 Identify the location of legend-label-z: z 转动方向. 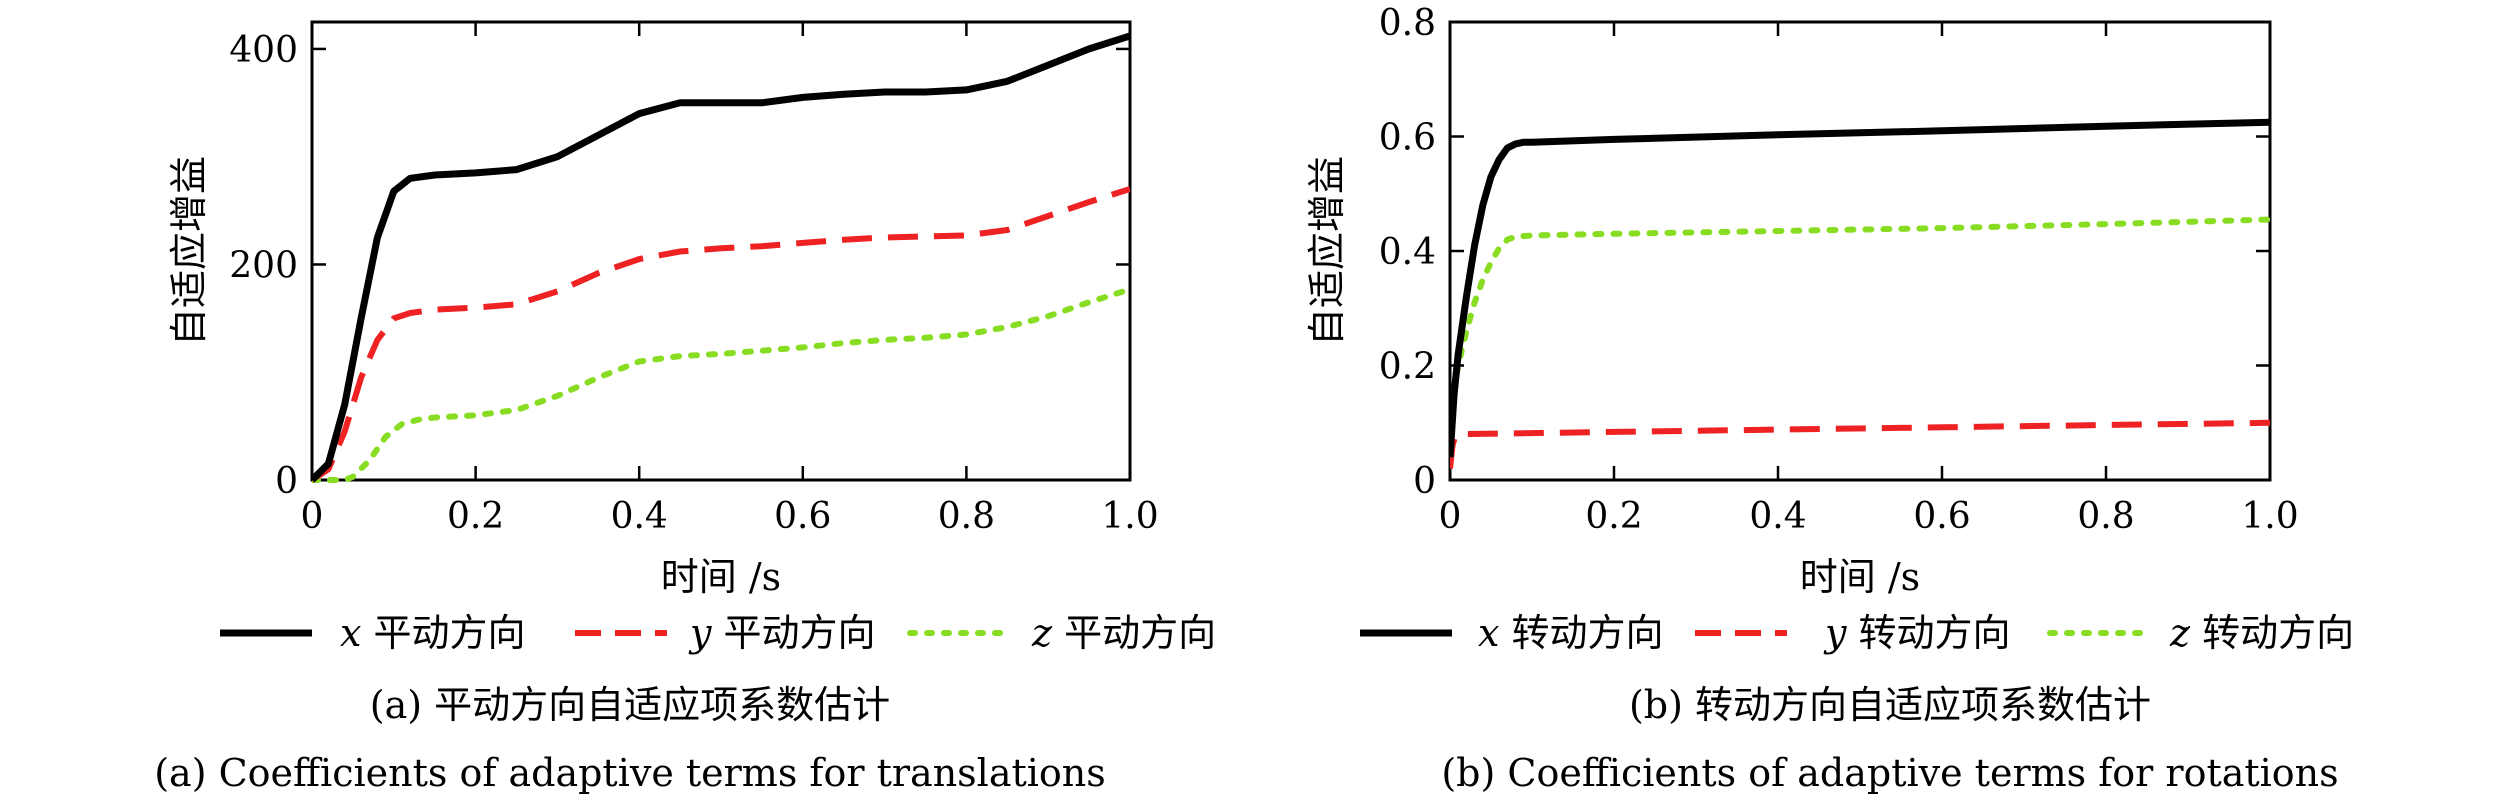
(2261, 633).